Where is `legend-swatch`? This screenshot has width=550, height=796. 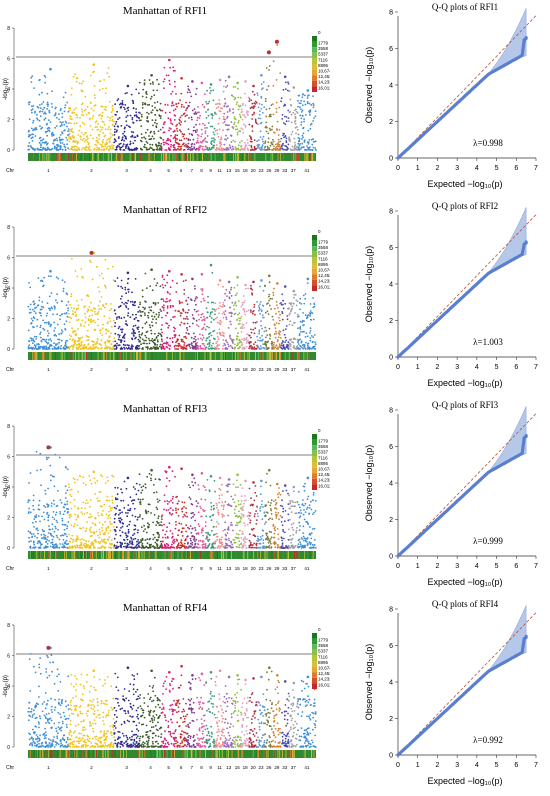 legend-swatch is located at coordinates (314, 39).